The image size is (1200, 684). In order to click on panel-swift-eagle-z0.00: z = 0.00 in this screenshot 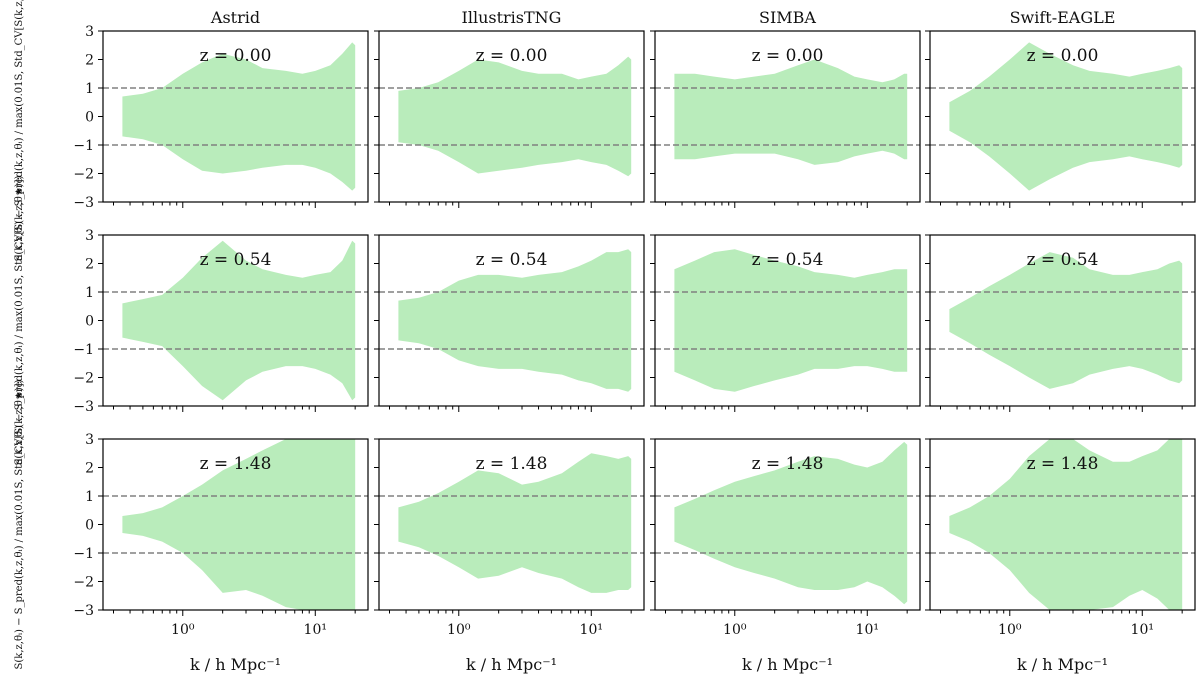, I will do `click(1060, 119)`.